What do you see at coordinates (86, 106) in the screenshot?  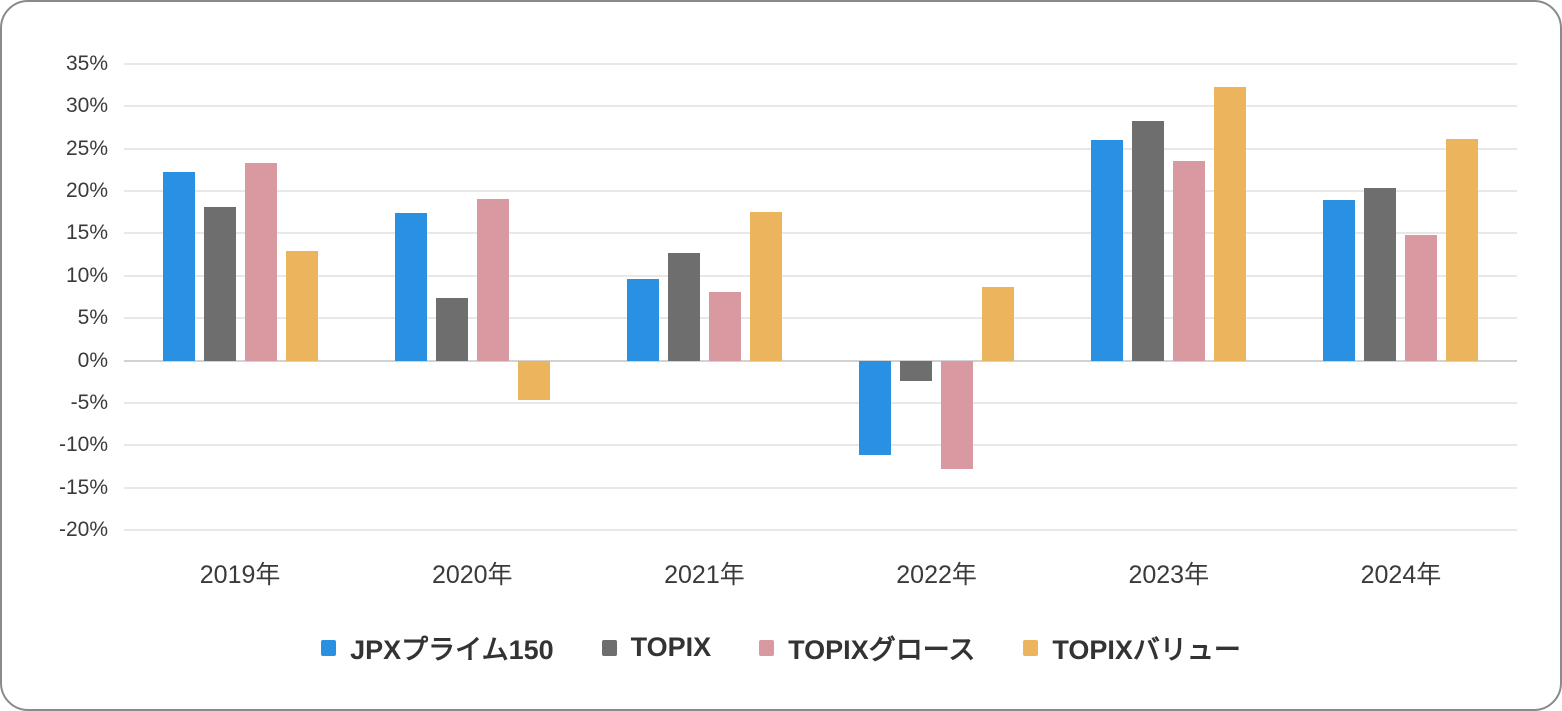 I see `y-axis-tick-label: 30%` at bounding box center [86, 106].